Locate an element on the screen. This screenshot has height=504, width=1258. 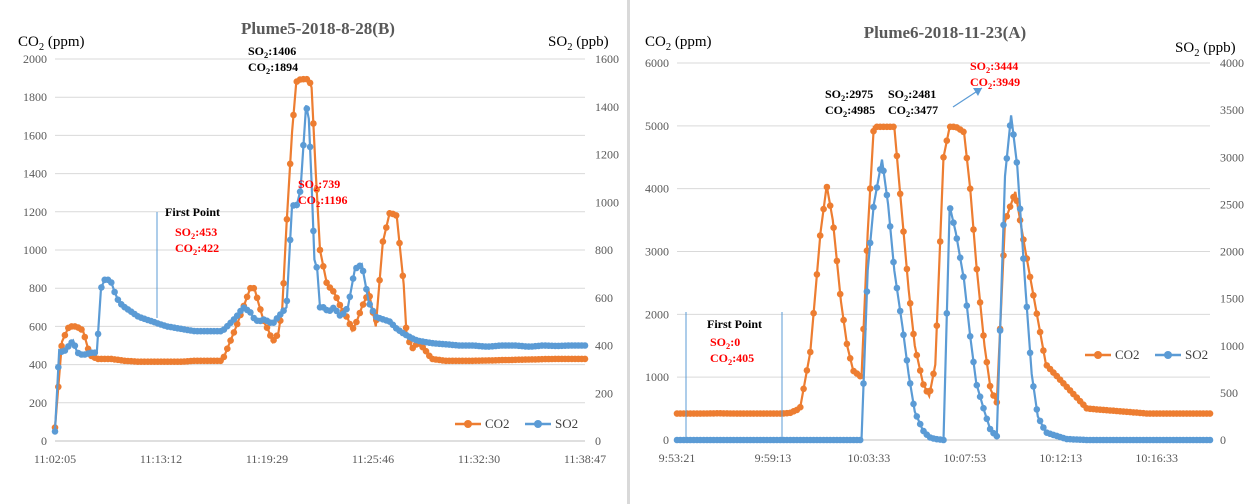
annotation-text: SO2:2481 is located at coordinates (912, 95).